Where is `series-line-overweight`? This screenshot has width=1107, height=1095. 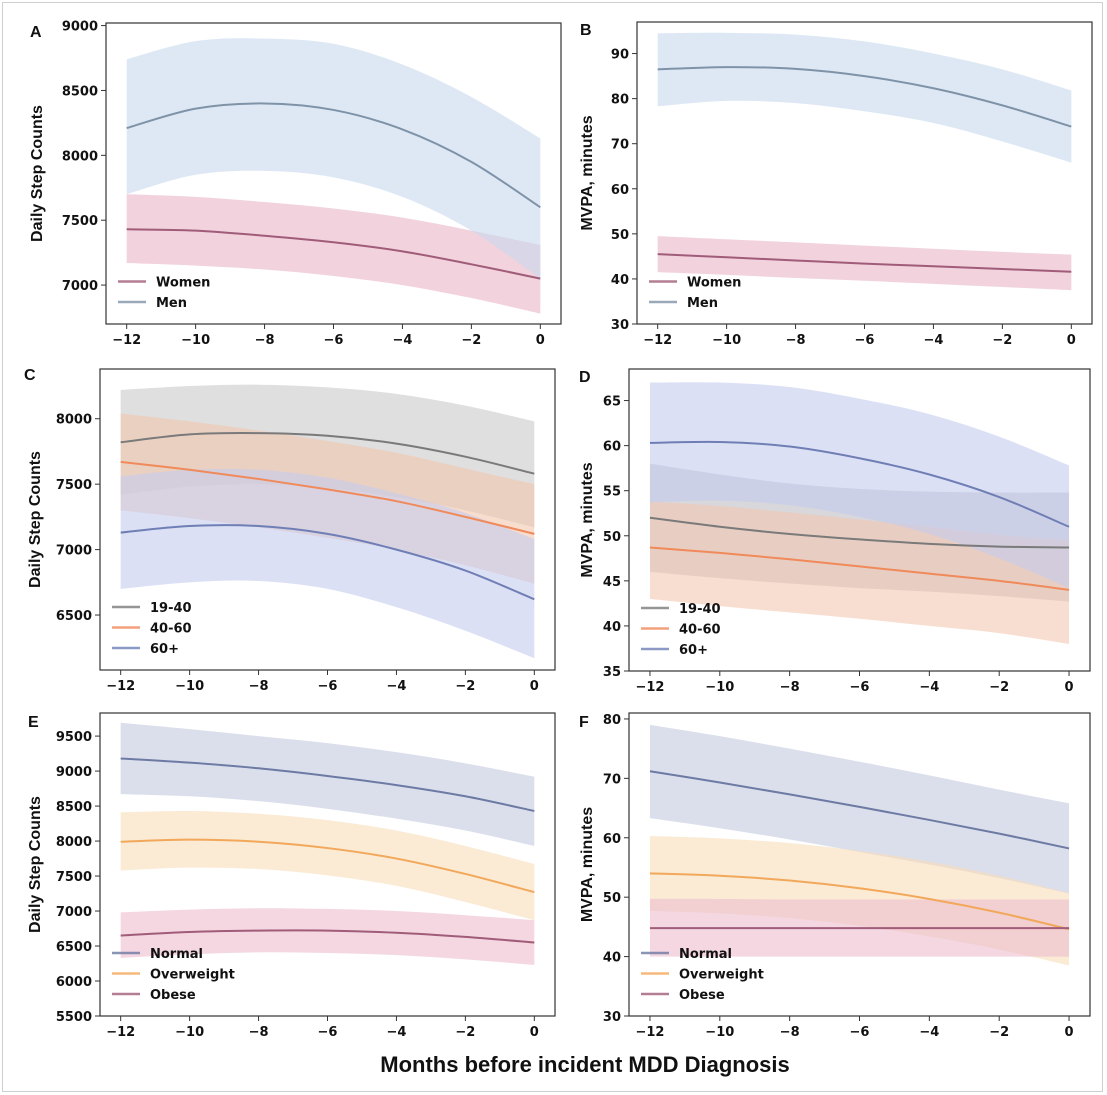
series-line-overweight is located at coordinates (327, 866).